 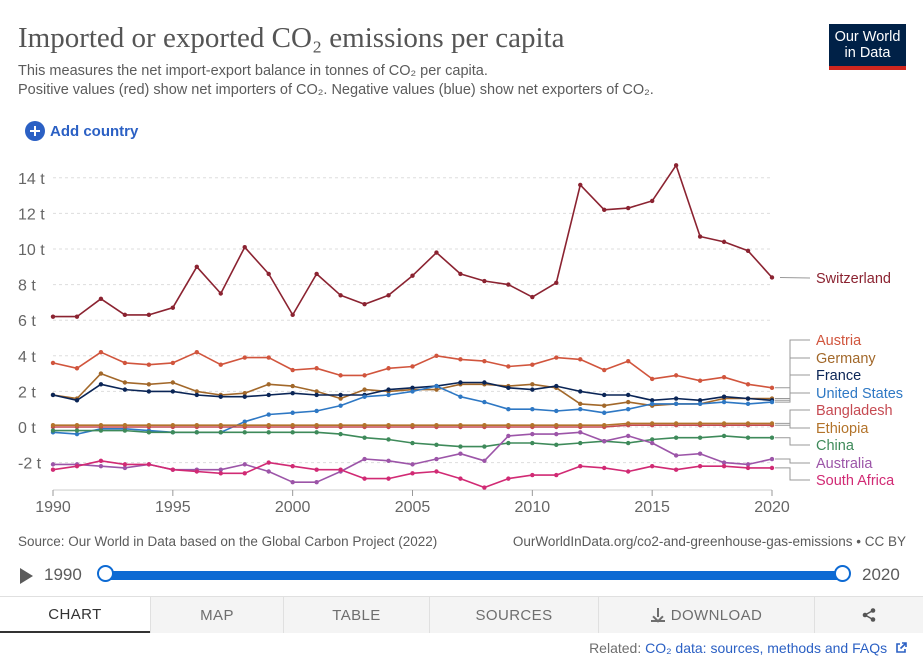 What do you see at coordinates (855, 481) in the screenshot?
I see `legend-label: South Africa` at bounding box center [855, 481].